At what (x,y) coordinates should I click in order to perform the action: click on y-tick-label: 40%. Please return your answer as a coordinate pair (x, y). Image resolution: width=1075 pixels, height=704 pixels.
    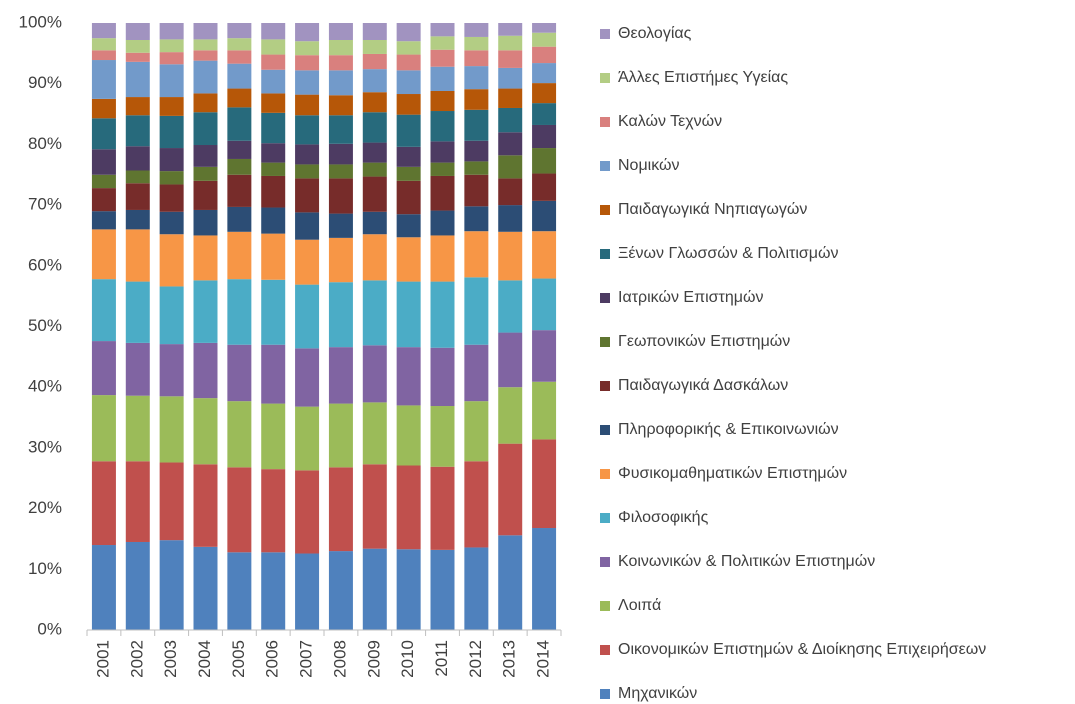
    Looking at the image, I should click on (45, 386).